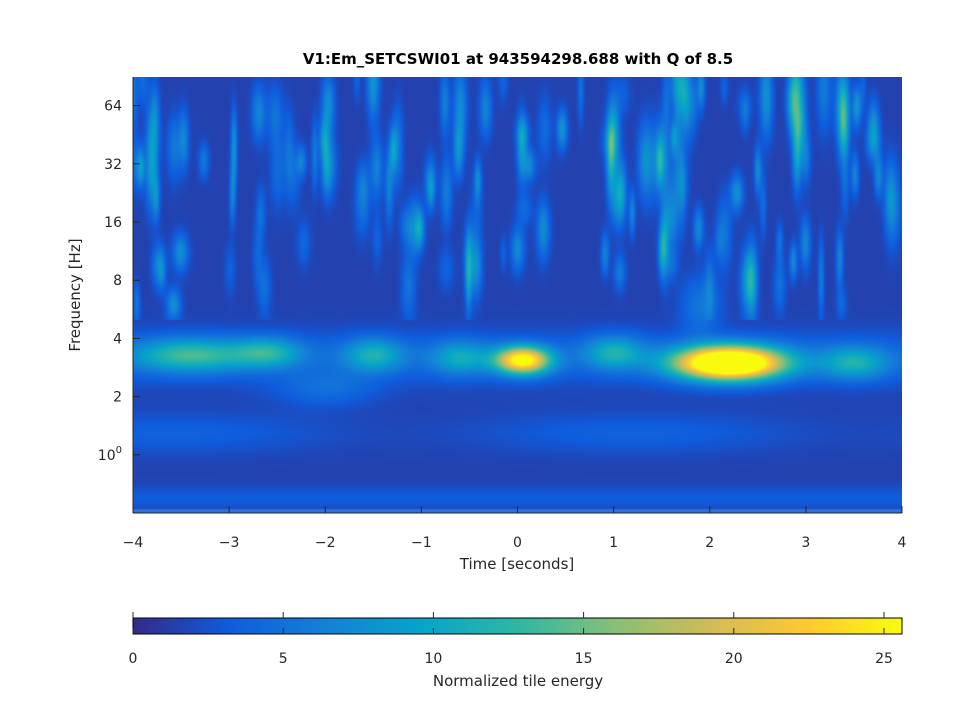  What do you see at coordinates (517, 543) in the screenshot?
I see `x-tick-label: 0` at bounding box center [517, 543].